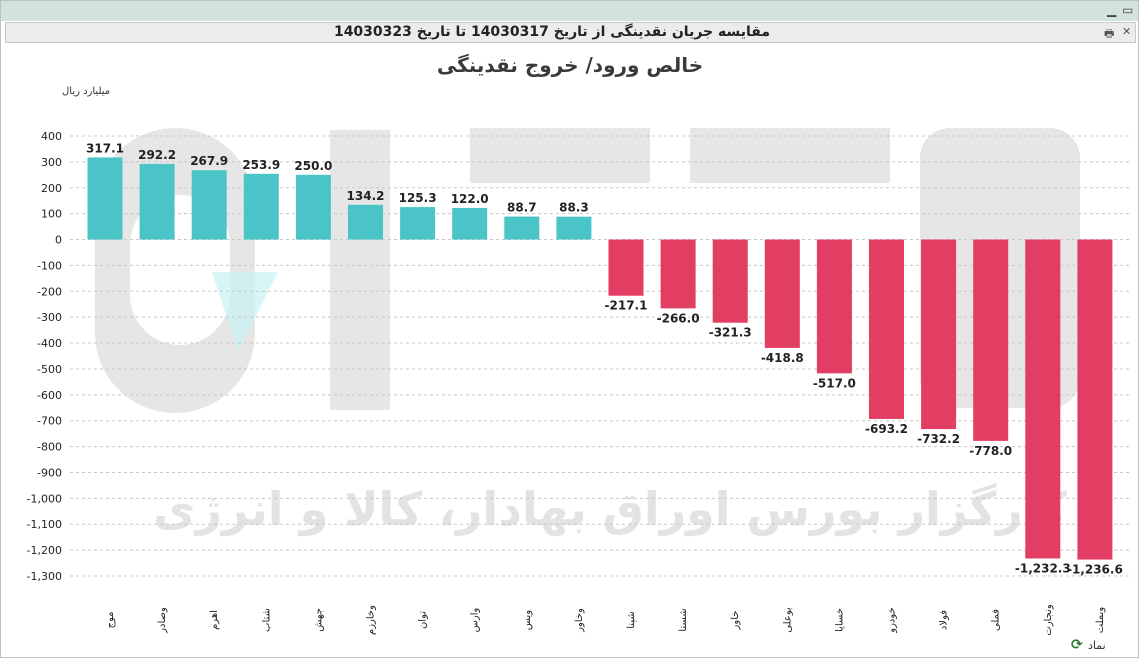  I want to click on y-tick-label: 0, so click(58, 240).